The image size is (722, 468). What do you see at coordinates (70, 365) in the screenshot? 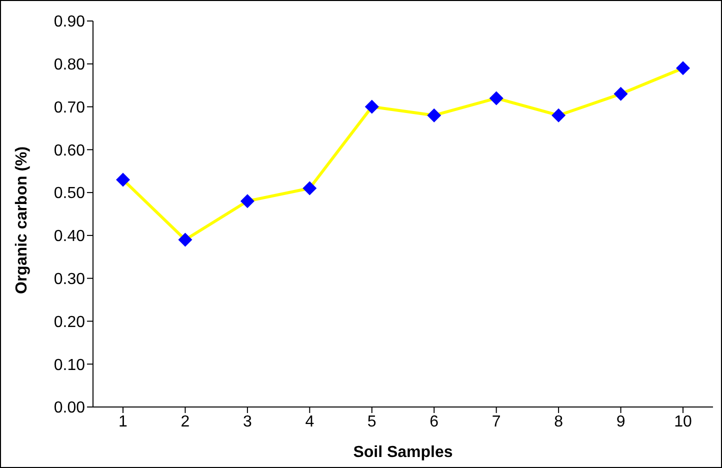
I see `y-tick-label: 0.10` at bounding box center [70, 365].